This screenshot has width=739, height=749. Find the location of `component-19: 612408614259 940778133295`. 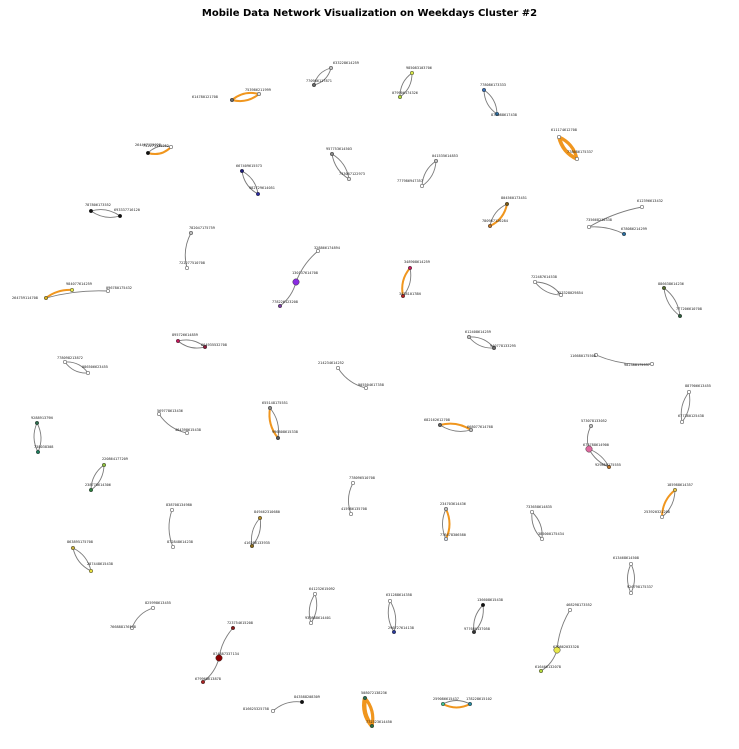

component-19: 612408614259 940778133295 is located at coordinates (490, 340).